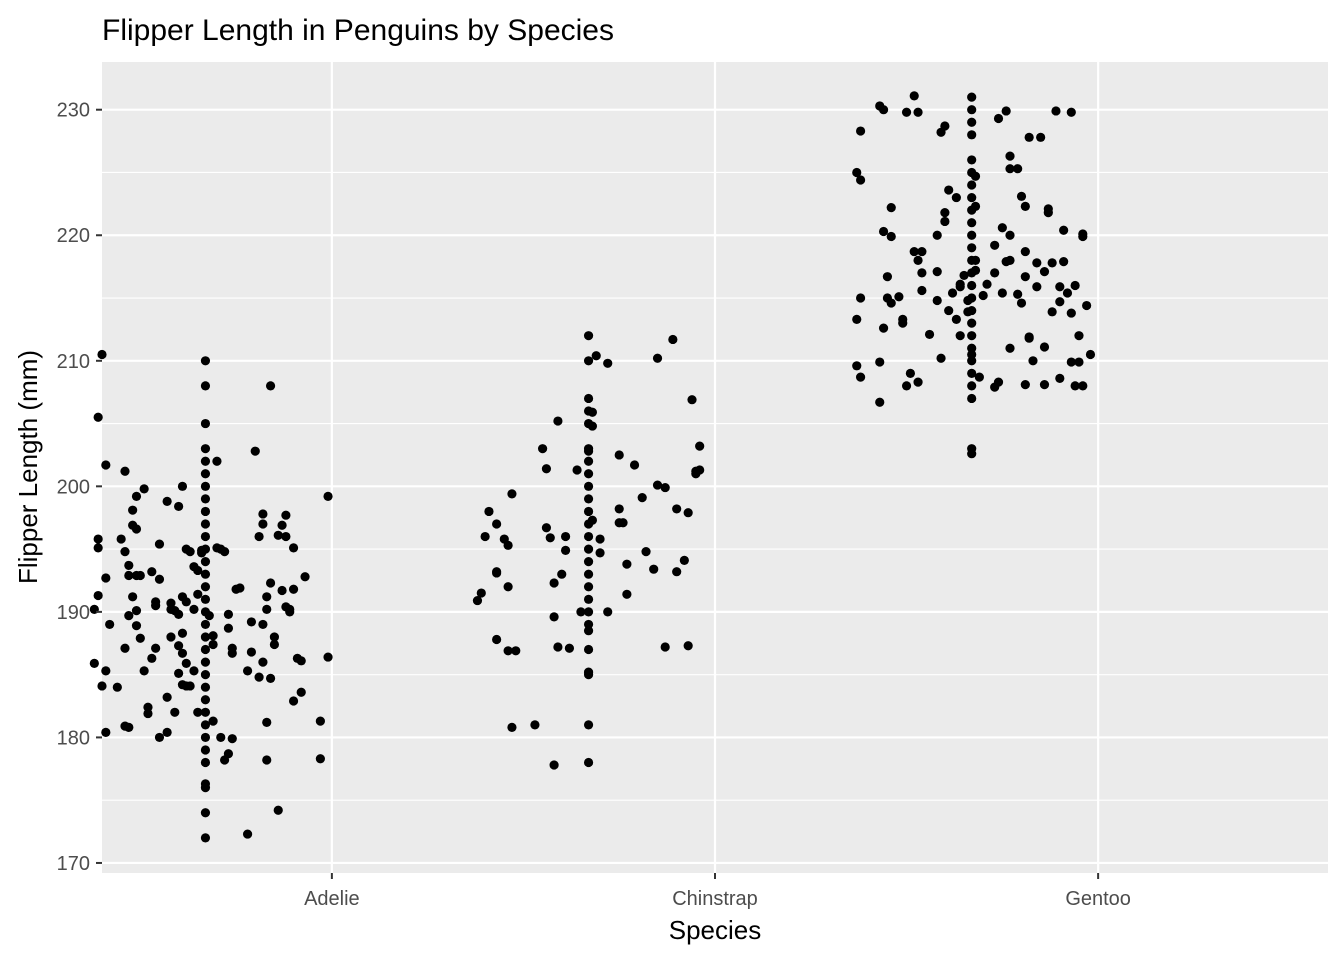 The image size is (1344, 960). Describe the element at coordinates (28, 467) in the screenshot. I see `y-axis-title: Flipper Length (mm)` at that location.